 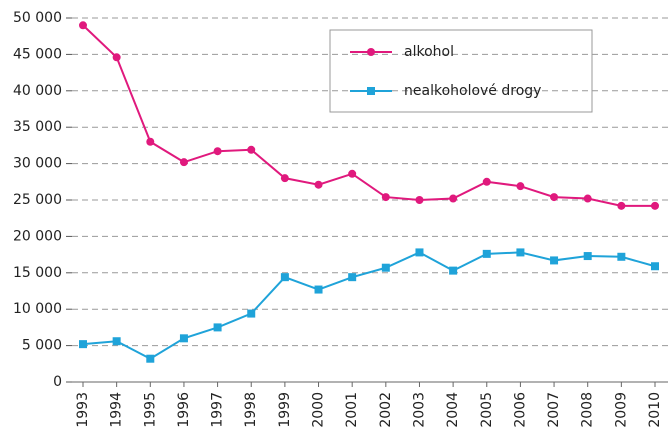 What do you see at coordinates (429, 52) in the screenshot?
I see `legend-label: alkohol` at bounding box center [429, 52].